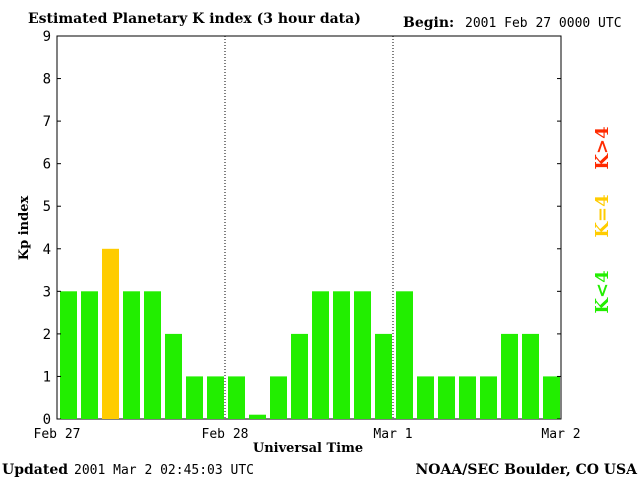  Describe the element at coordinates (560, 434) in the screenshot. I see `x-tick-label: Mar 2` at that location.